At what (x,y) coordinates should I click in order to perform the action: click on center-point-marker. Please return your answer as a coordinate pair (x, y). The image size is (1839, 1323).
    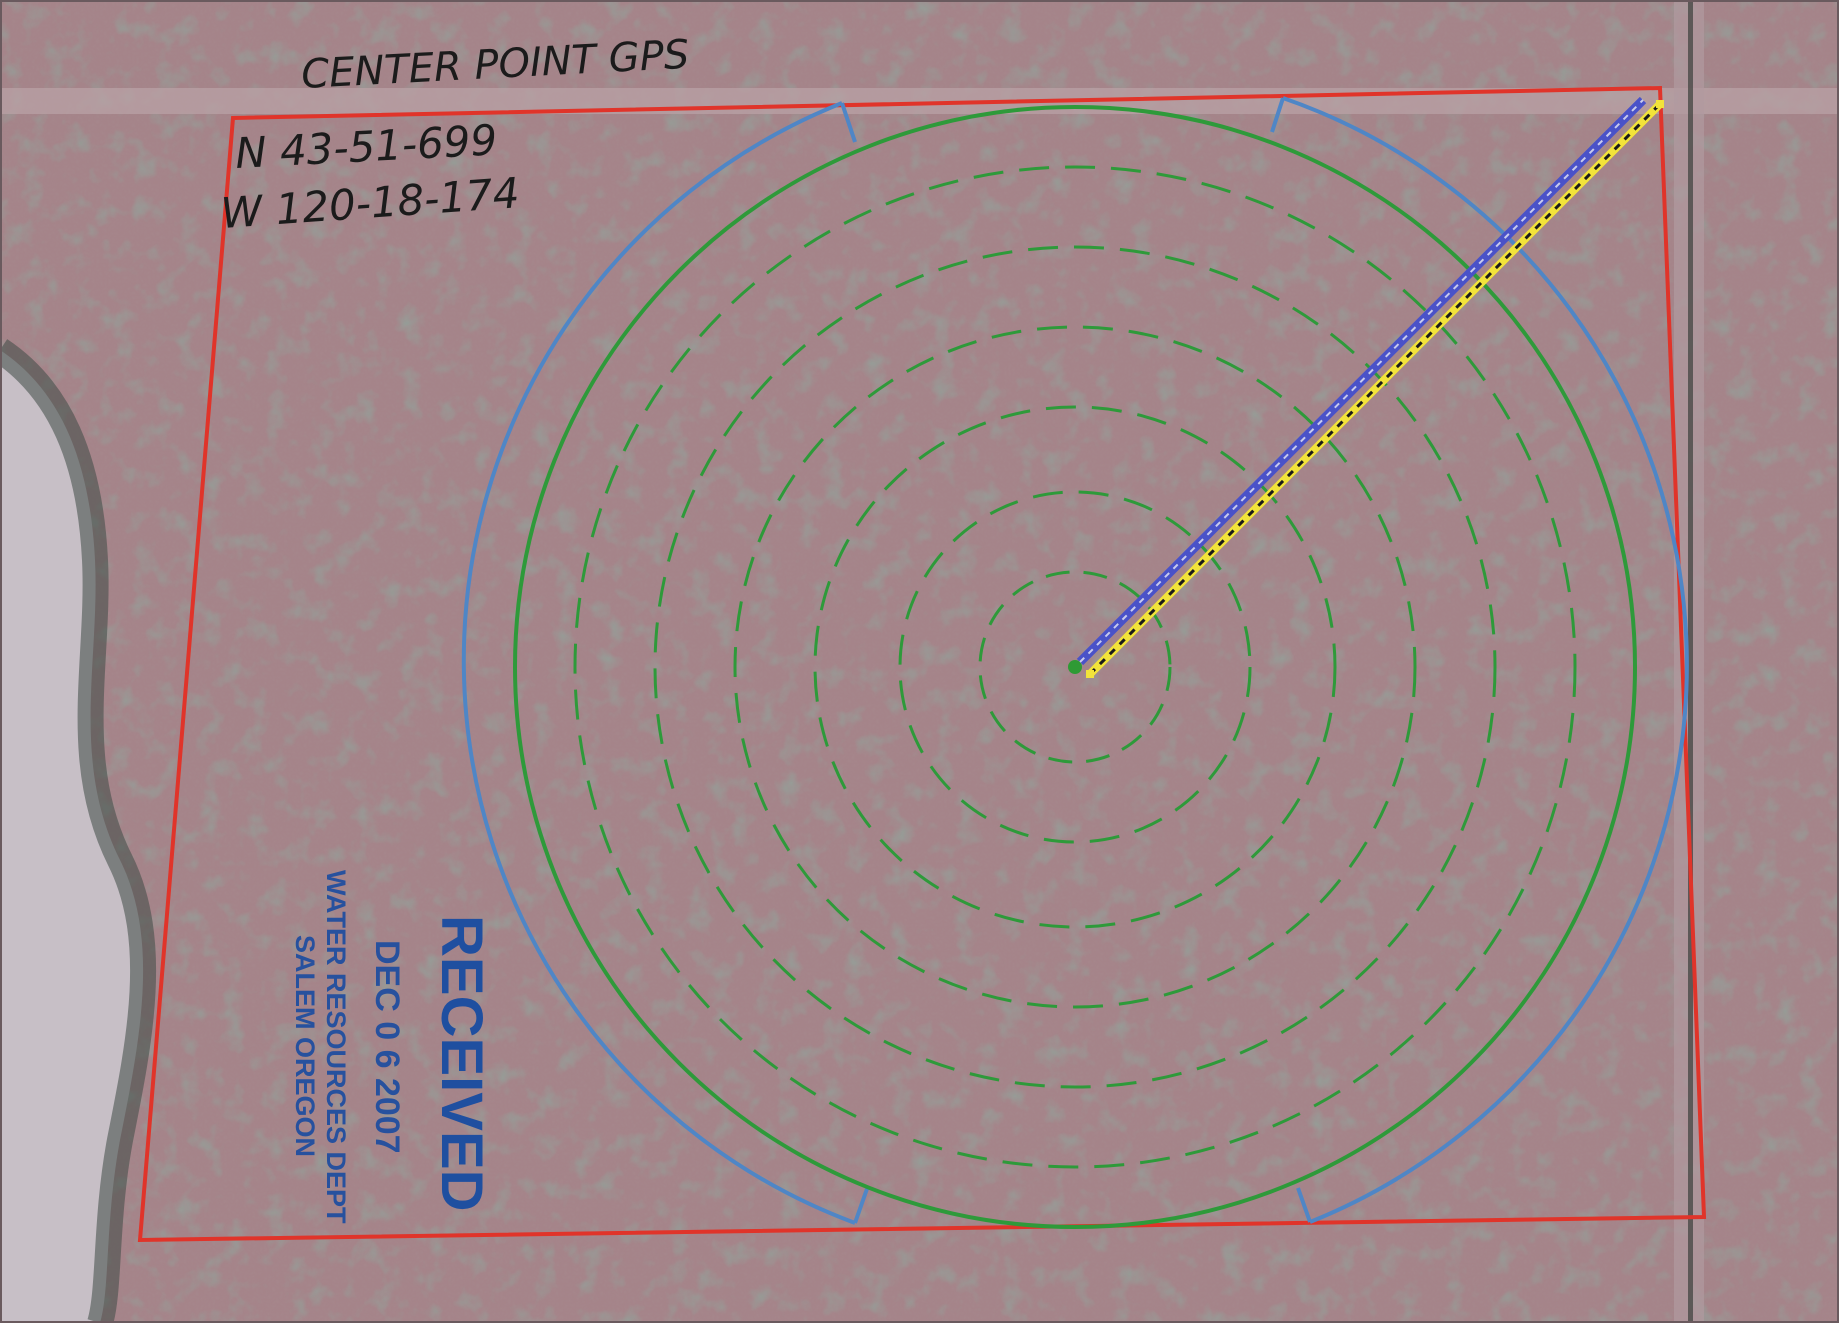
    Looking at the image, I should click on (1075, 667).